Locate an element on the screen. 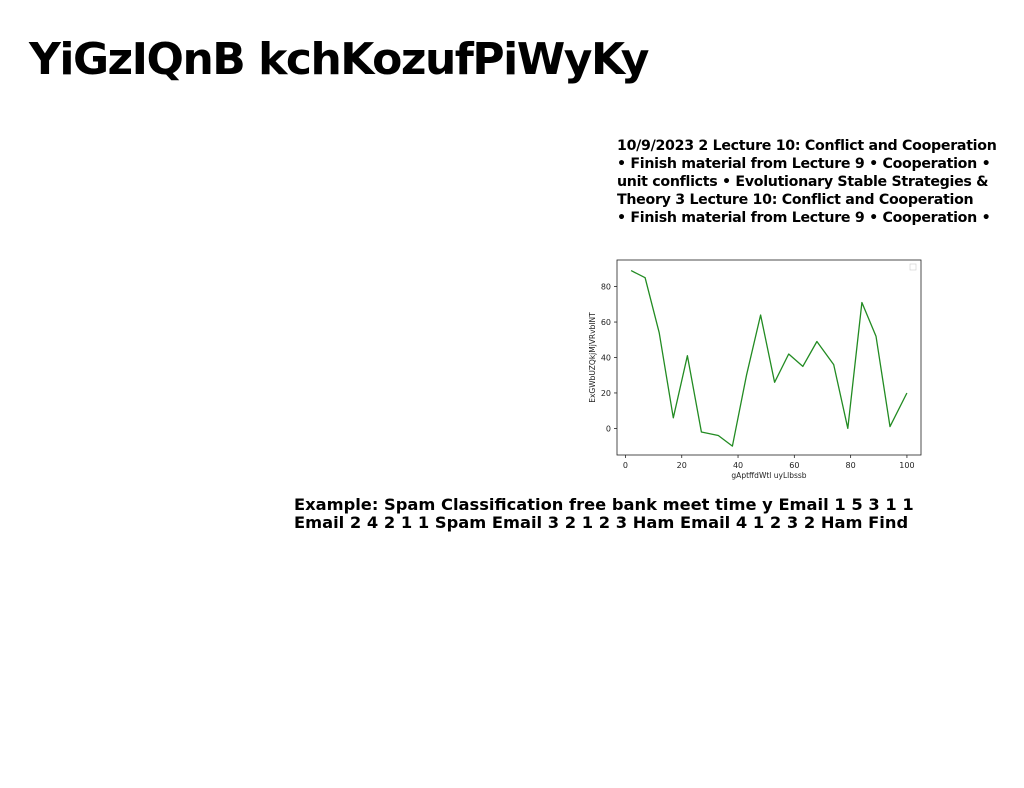  x-tick-label: 40 is located at coordinates (738, 465).